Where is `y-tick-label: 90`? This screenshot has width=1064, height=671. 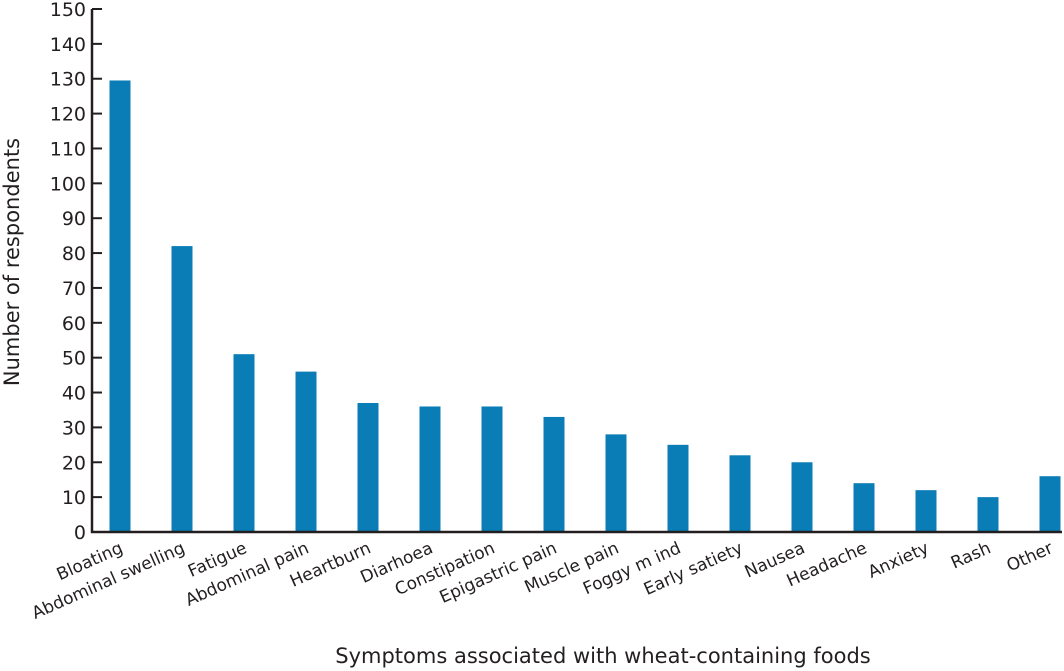
y-tick-label: 90 is located at coordinates (74, 219).